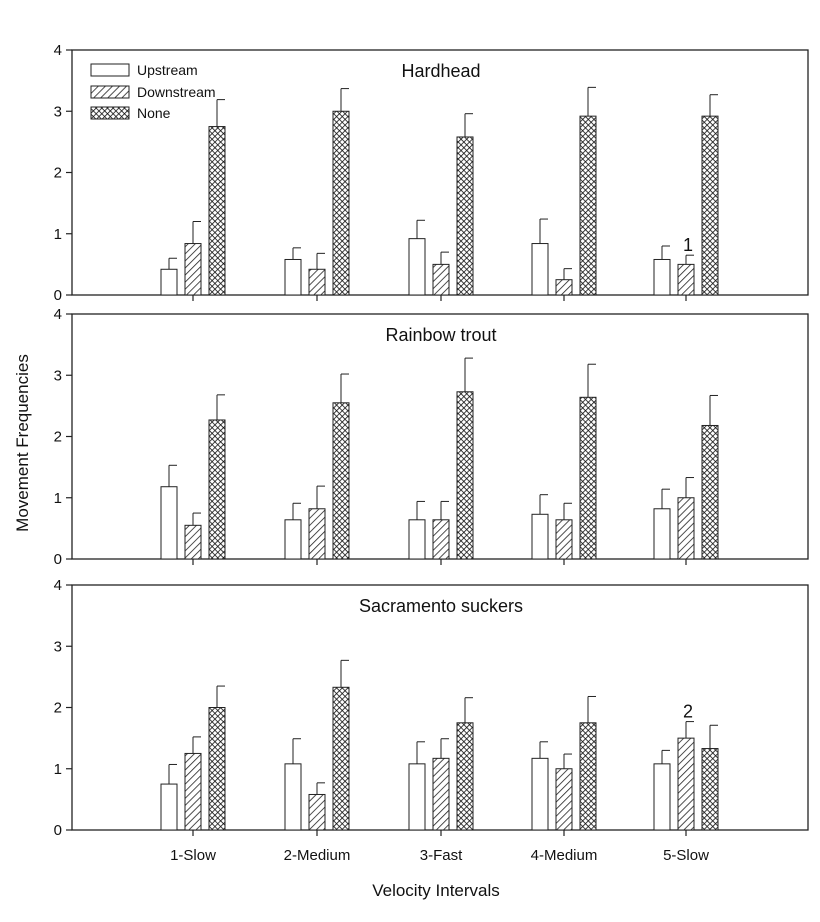 The image size is (820, 922). What do you see at coordinates (317, 855) in the screenshot?
I see `x-tick-label-2-medium: 2-Medium` at bounding box center [317, 855].